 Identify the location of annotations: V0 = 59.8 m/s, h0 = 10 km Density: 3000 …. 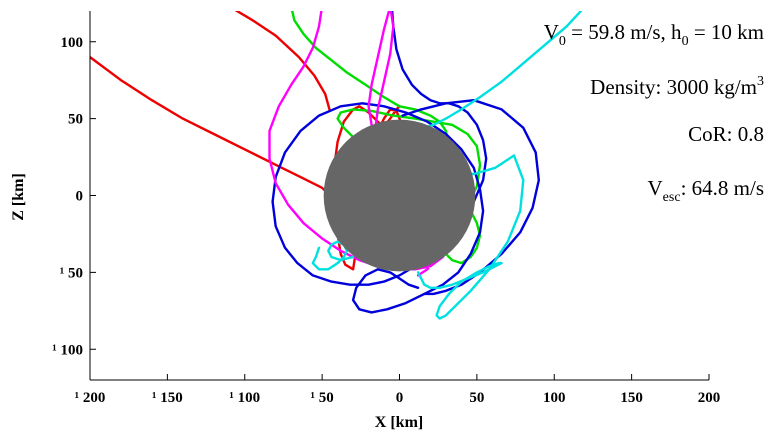
(654, 112).